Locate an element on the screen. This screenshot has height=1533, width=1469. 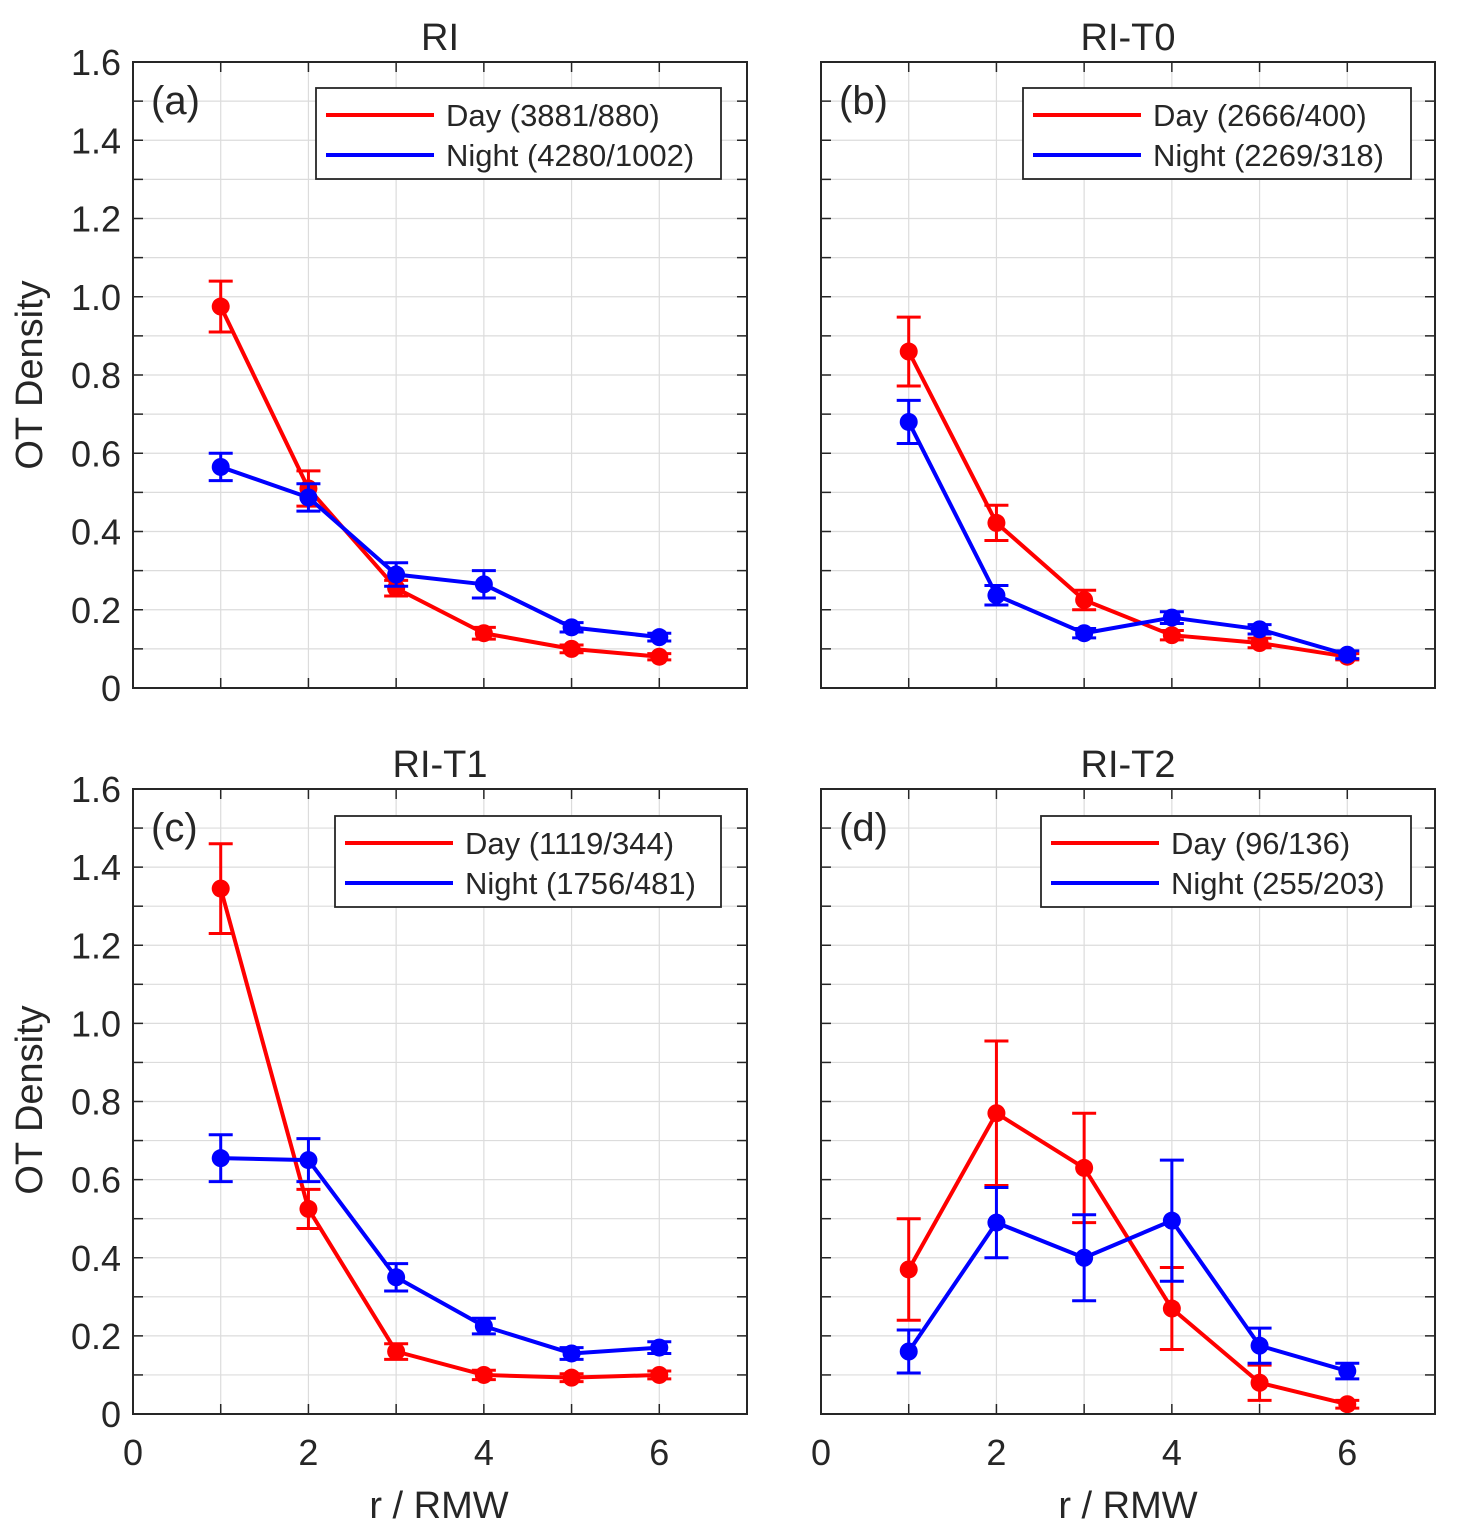
legend-entry: Night (2269/318) is located at coordinates (1268, 155).